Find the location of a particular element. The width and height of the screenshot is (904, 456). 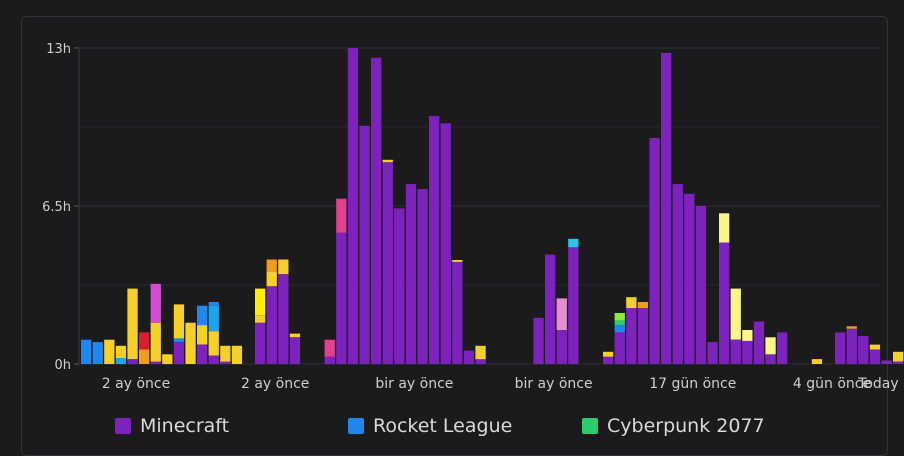

legend-label: Cyberpunk 2077 is located at coordinates (686, 426).